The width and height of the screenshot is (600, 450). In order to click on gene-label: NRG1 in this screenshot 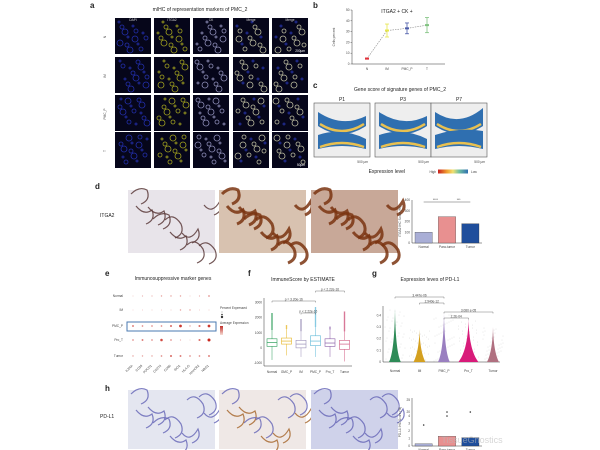, I will do `click(205, 368)`.